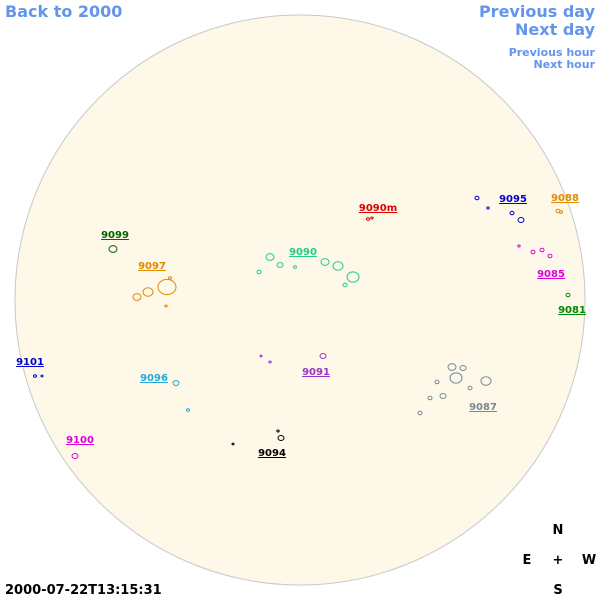 This screenshot has height=600, width=600. I want to click on region-label: 9090m, so click(378, 208).